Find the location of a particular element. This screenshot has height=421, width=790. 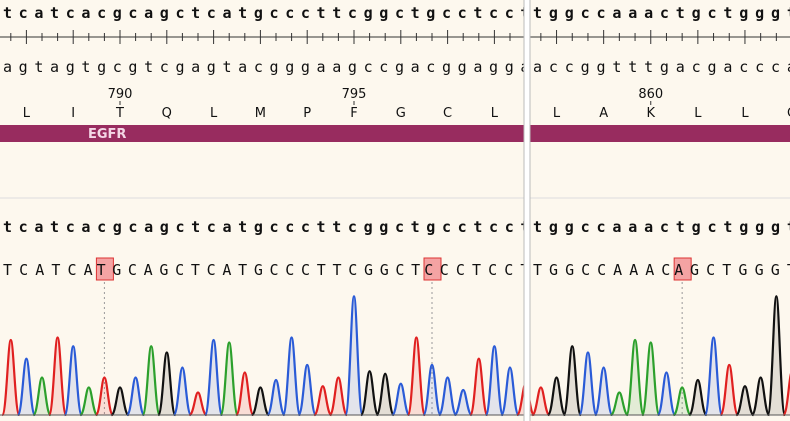

amino-acid: A is located at coordinates (603, 113).